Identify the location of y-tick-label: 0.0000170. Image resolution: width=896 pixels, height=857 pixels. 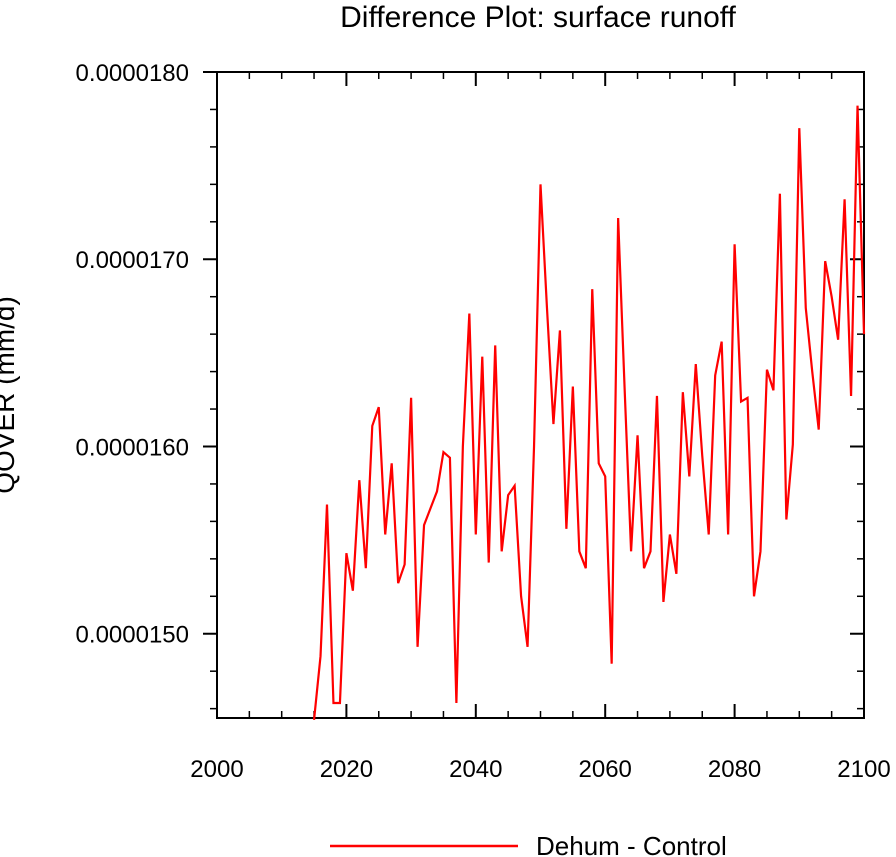
(132, 260).